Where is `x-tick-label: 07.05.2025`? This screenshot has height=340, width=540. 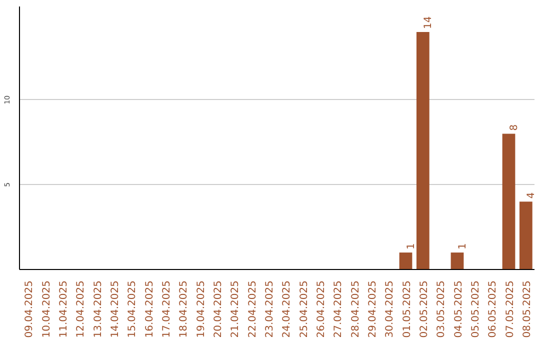 x-tick-label: 07.05.2025 is located at coordinates (510, 309).